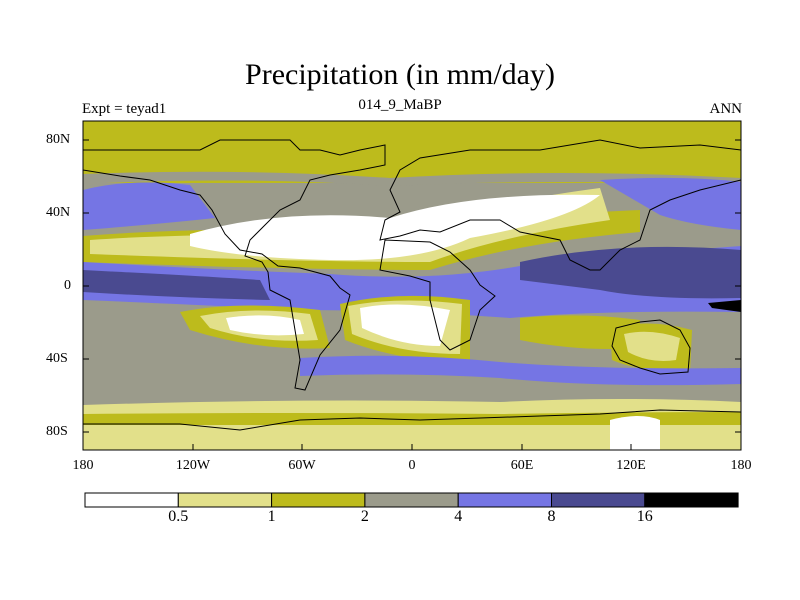 The height and width of the screenshot is (600, 800). What do you see at coordinates (551, 516) in the screenshot?
I see `colorbar-label: 8` at bounding box center [551, 516].